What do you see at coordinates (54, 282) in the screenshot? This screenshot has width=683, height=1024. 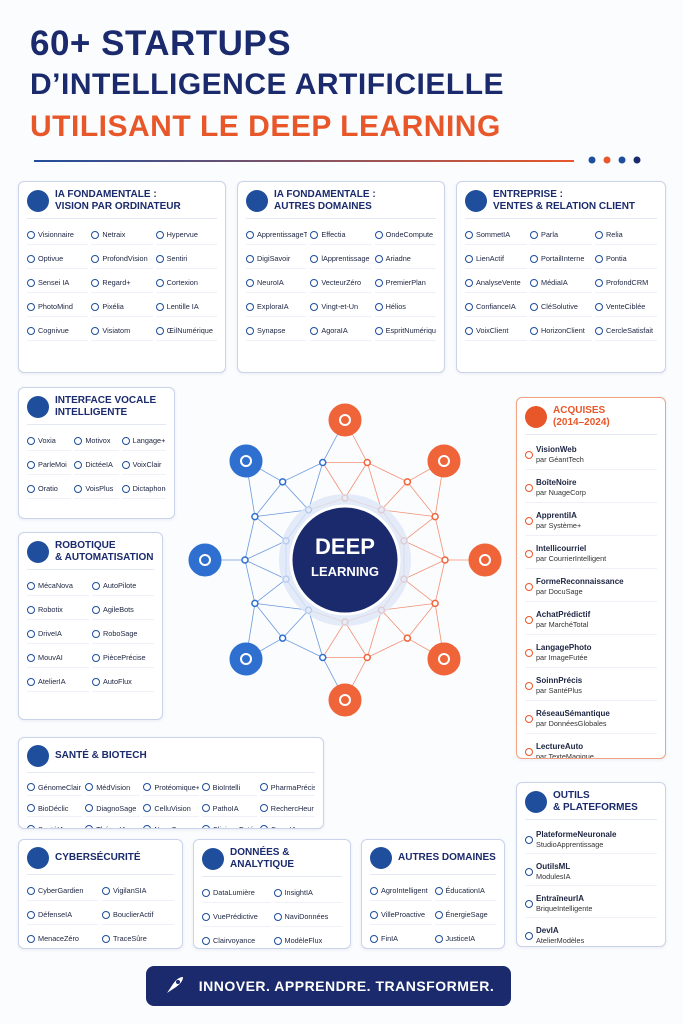 I see `startup-name: Sensei IA` at bounding box center [54, 282].